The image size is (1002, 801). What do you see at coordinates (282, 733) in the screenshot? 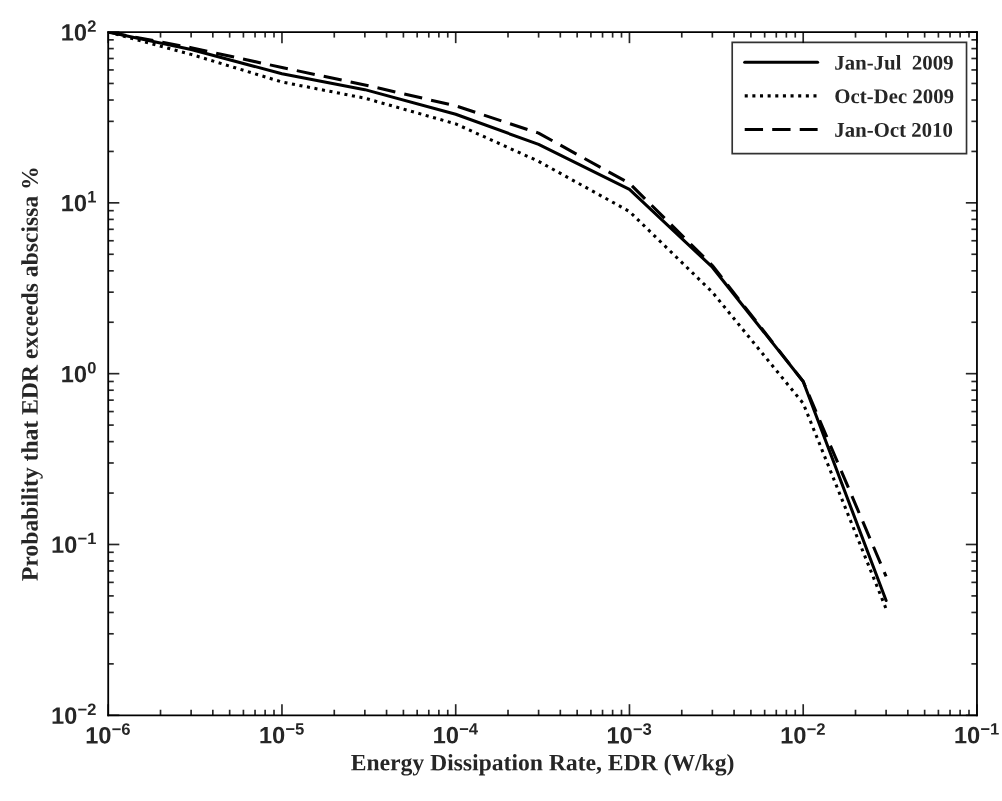
I see `x-tick-label: 10$^{−5}$` at bounding box center [282, 733].